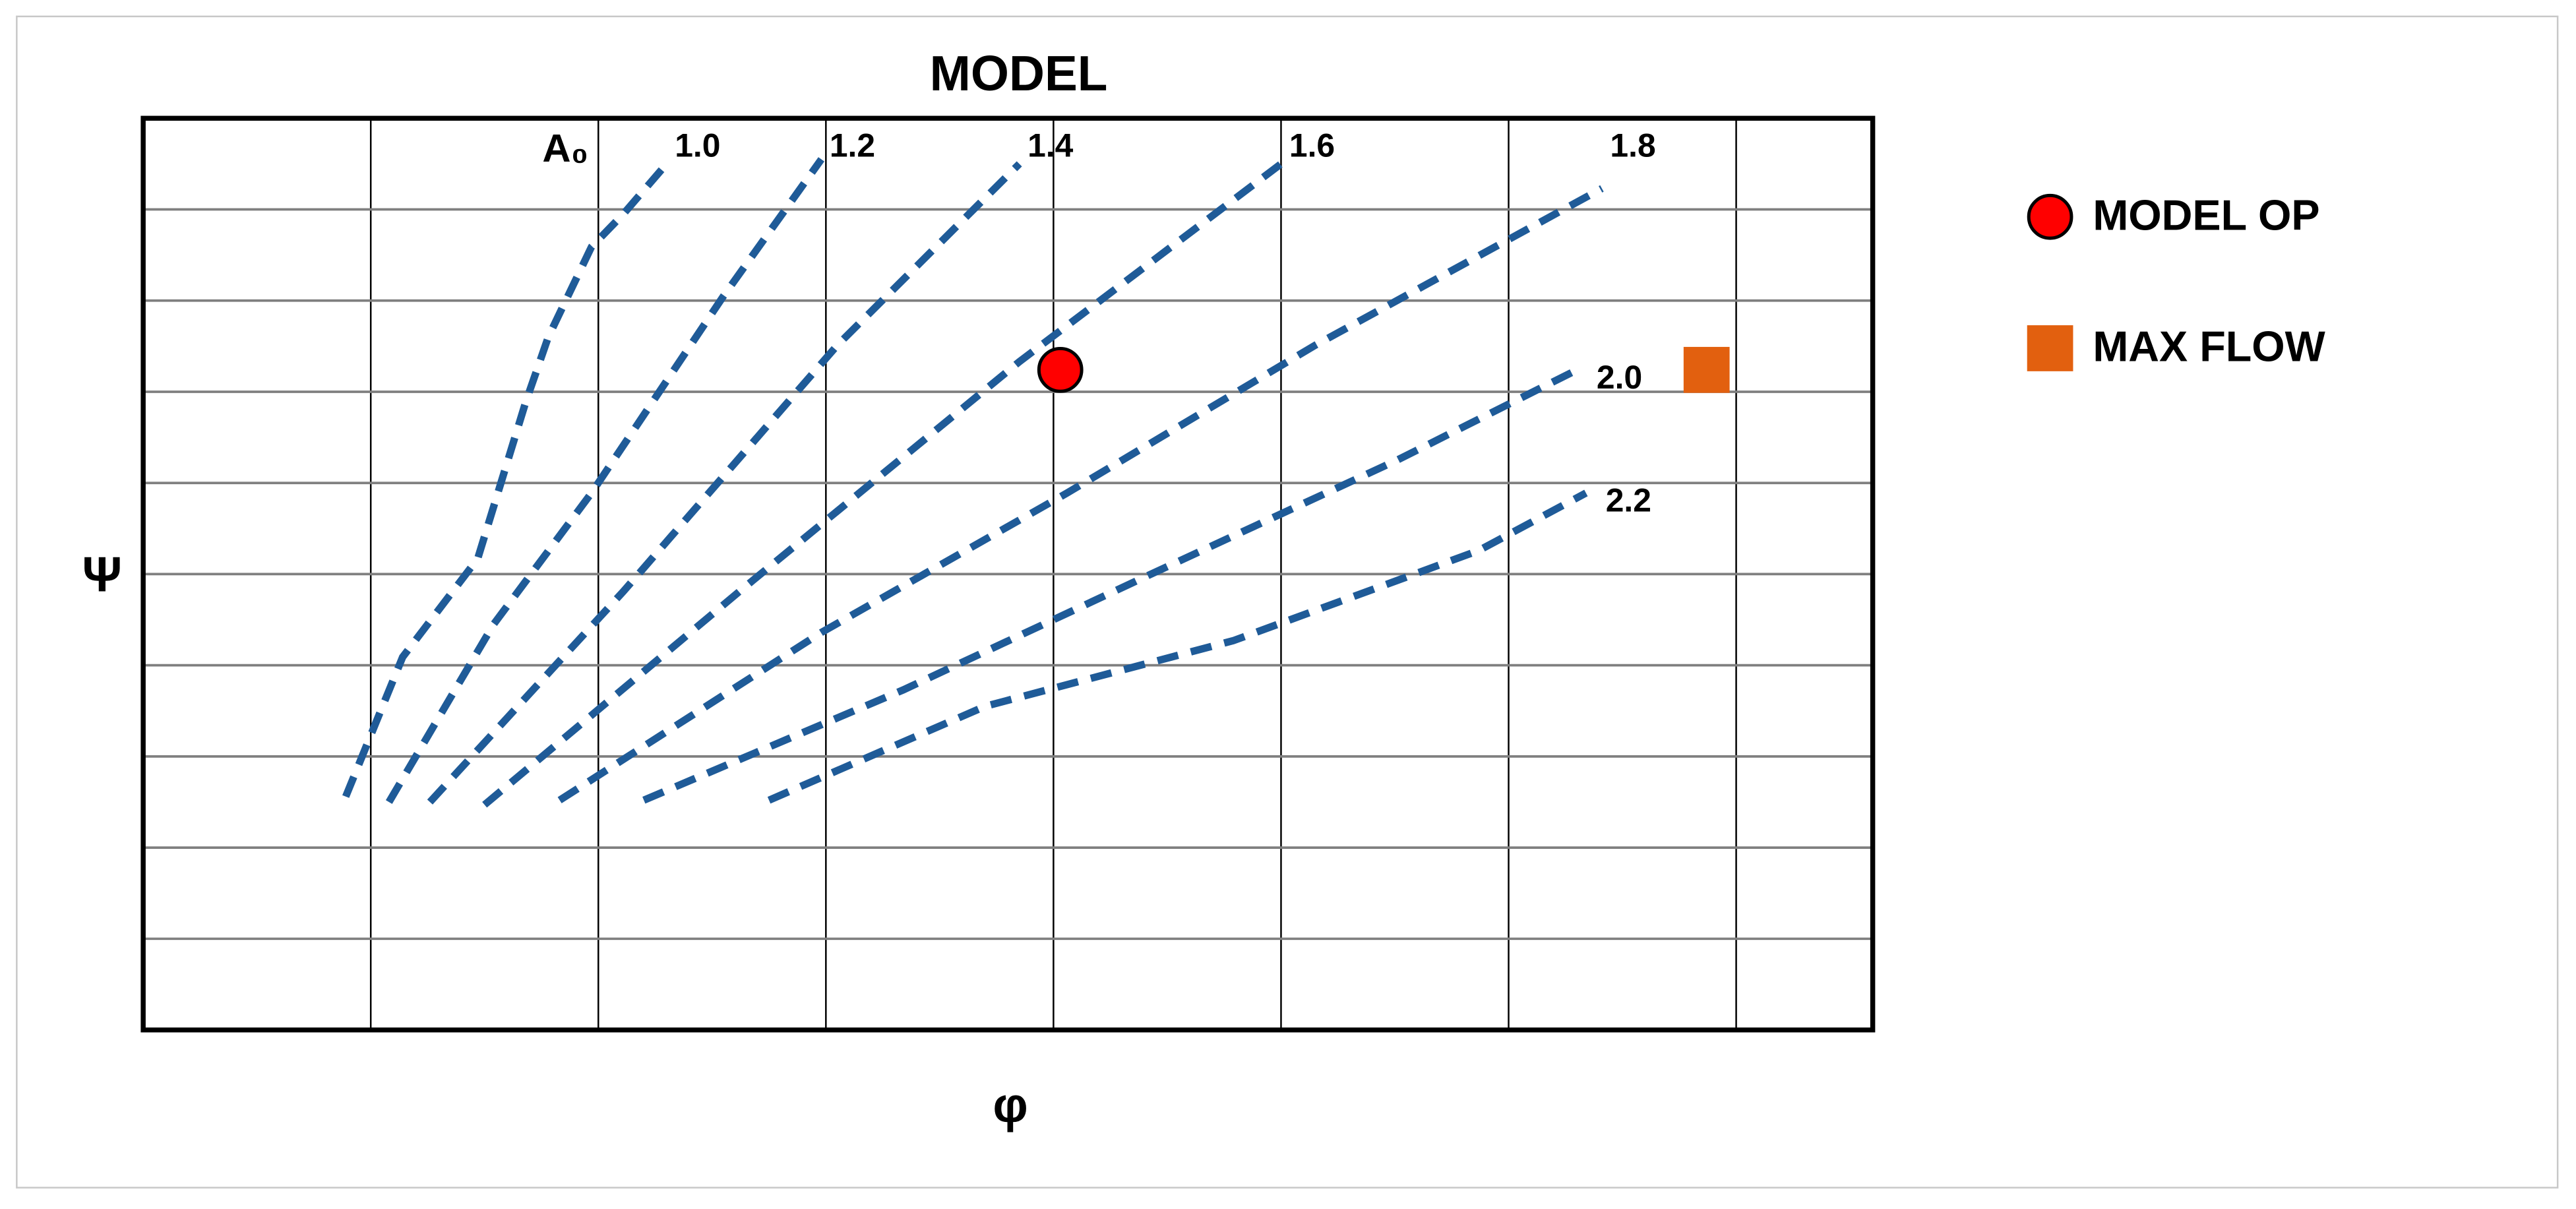  What do you see at coordinates (1312, 145) in the screenshot?
I see `line-label: 1.6` at bounding box center [1312, 145].